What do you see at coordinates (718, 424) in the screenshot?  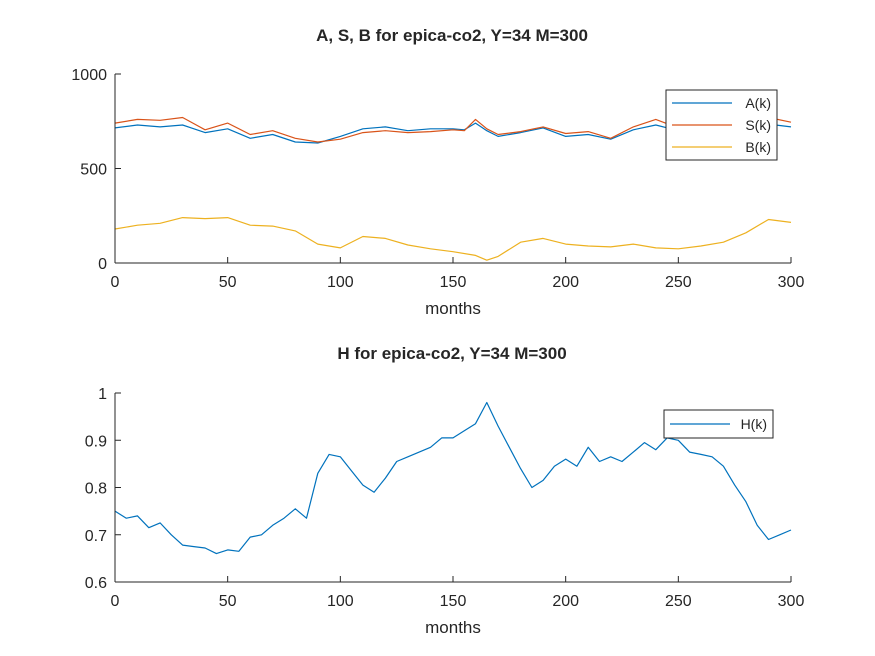 I see `chart-bottom-legend: H(k)` at bounding box center [718, 424].